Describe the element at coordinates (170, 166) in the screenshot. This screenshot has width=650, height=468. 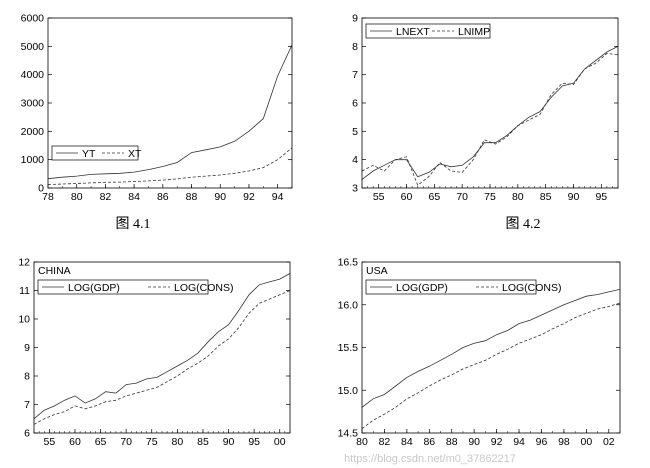
I see `series-line-xt` at that location.